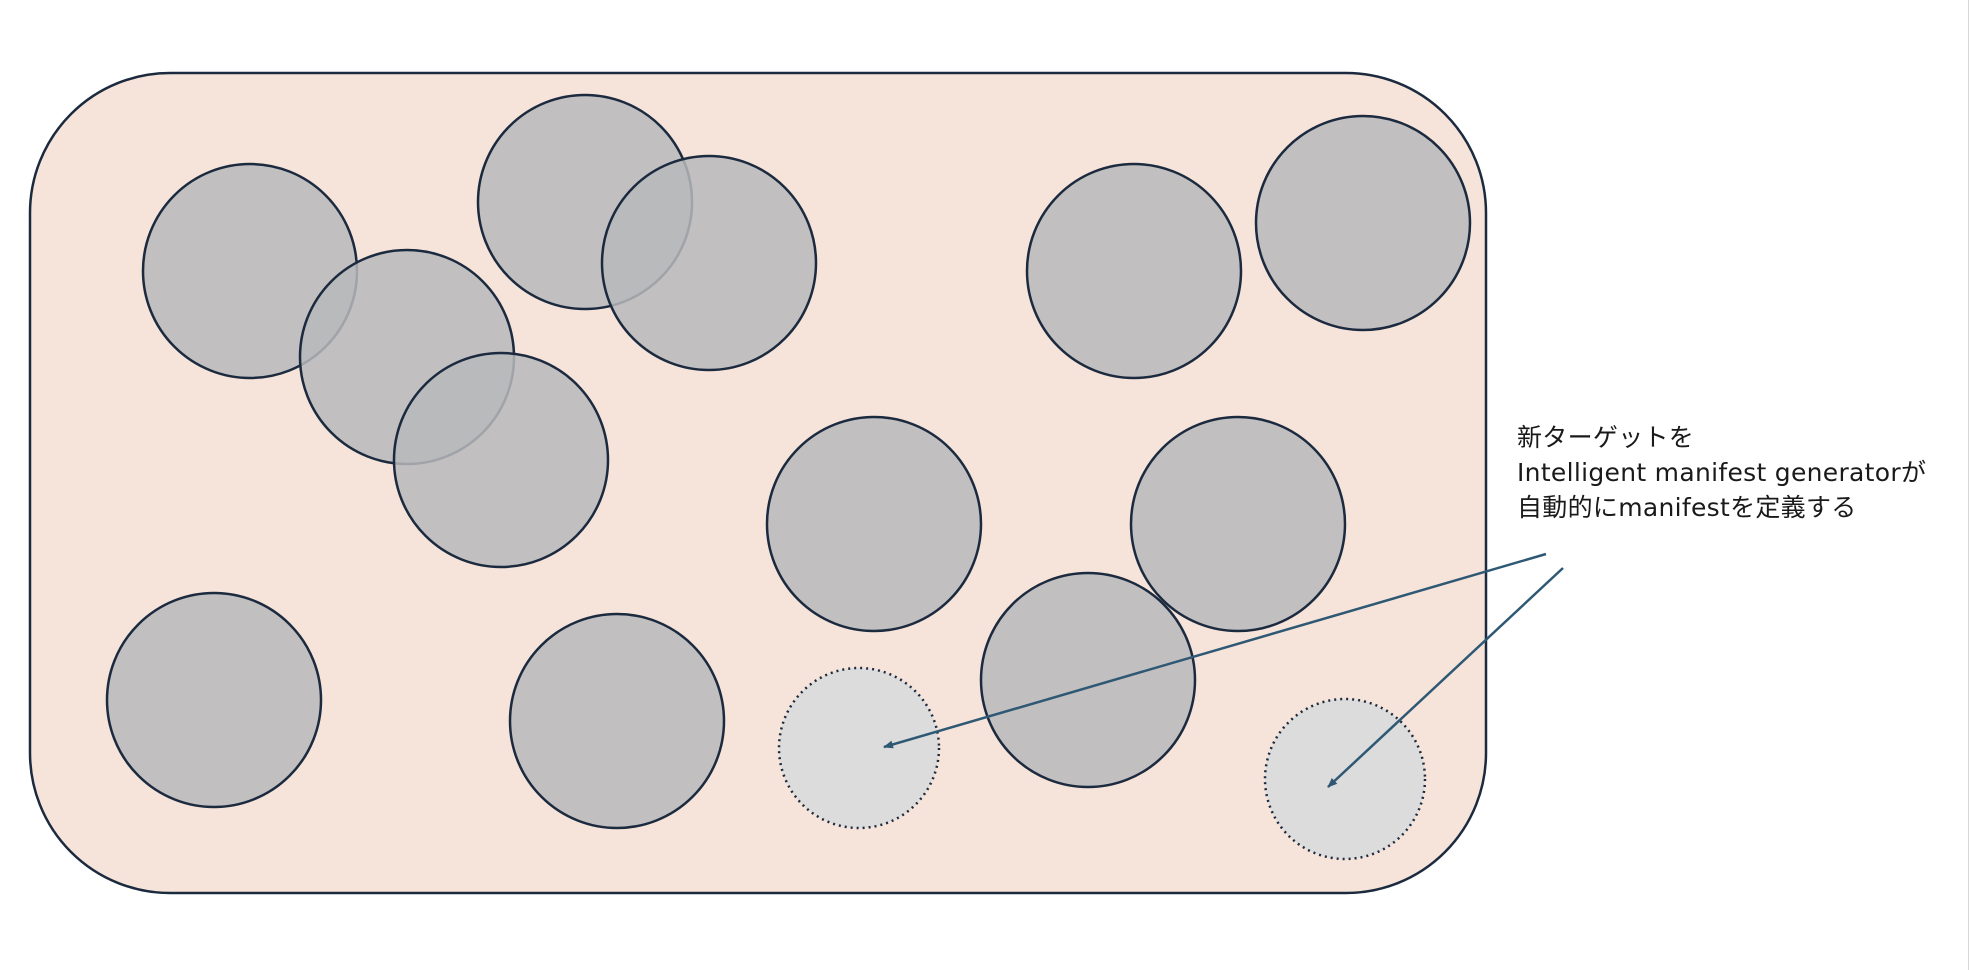 The height and width of the screenshot is (970, 1972). I want to click on annotation-line: 自動的にmanifestを定義する, so click(1687, 507).